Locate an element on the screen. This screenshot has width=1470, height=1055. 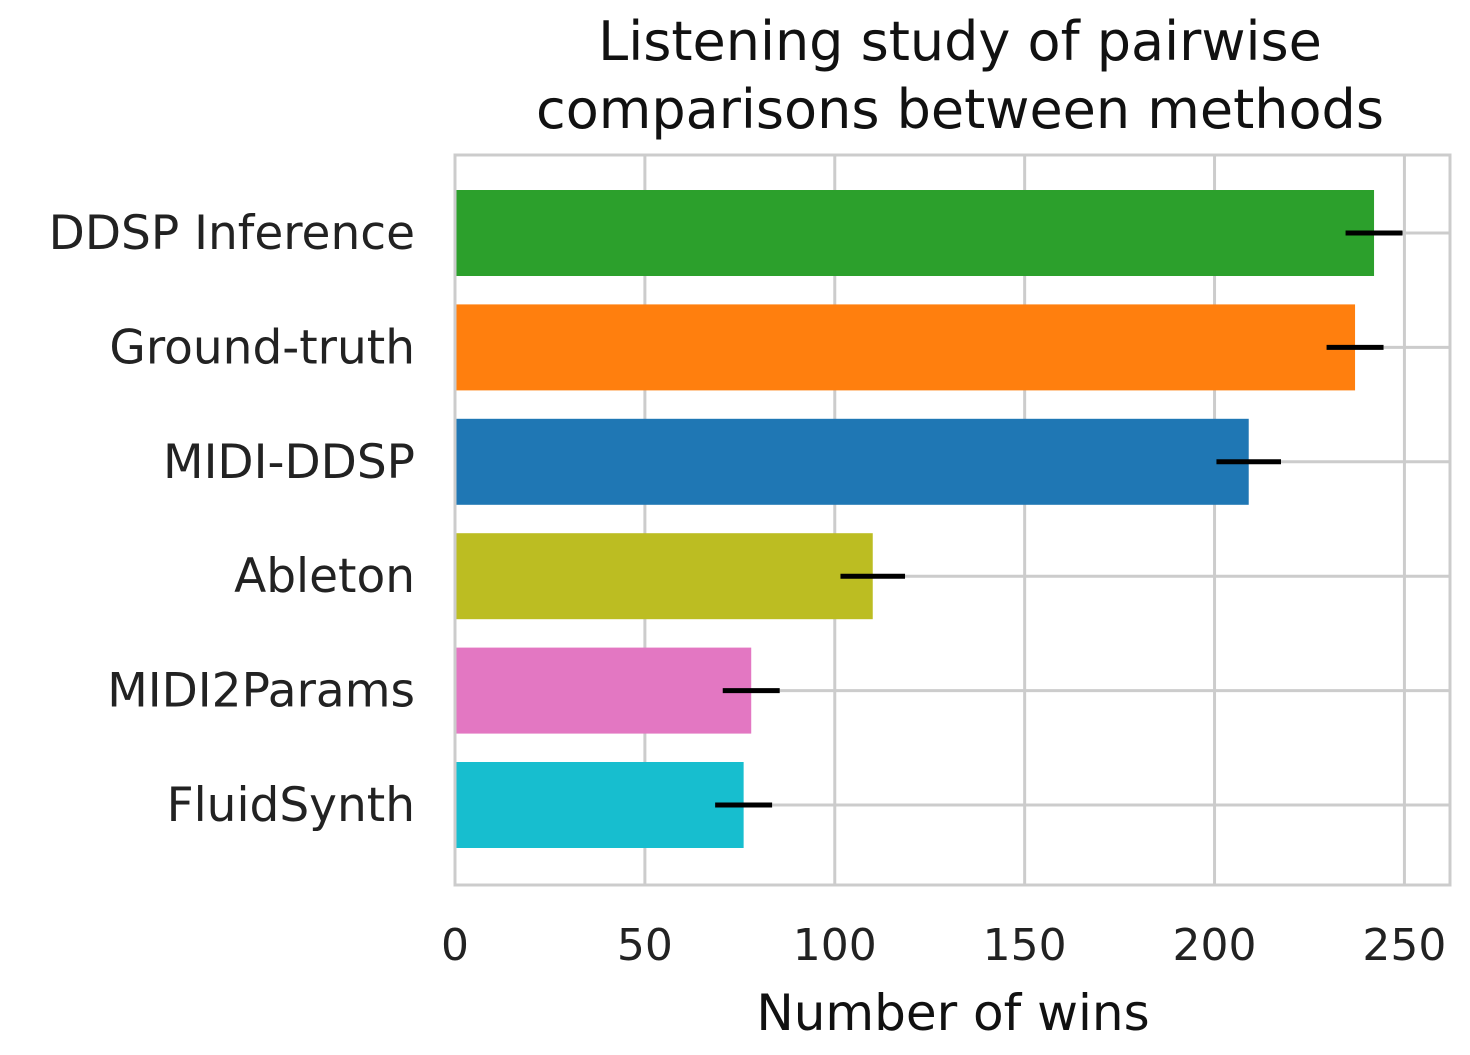
x-tick-label-2: 100 is located at coordinates (835, 945).